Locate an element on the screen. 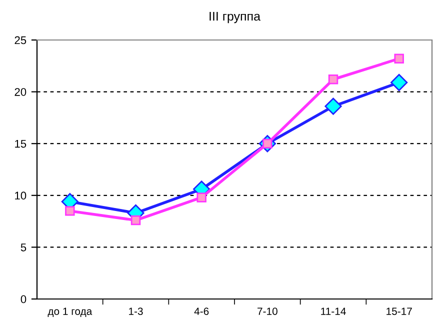 The height and width of the screenshot is (331, 447). y-tick-label: 0 is located at coordinates (23, 299).